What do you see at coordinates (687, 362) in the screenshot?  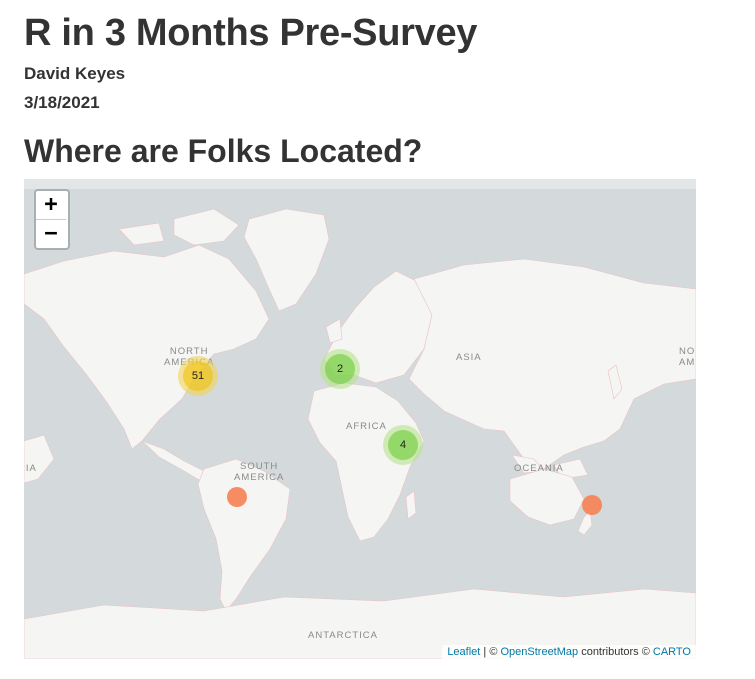 I see `right-edge-label-line2: AME` at bounding box center [687, 362].